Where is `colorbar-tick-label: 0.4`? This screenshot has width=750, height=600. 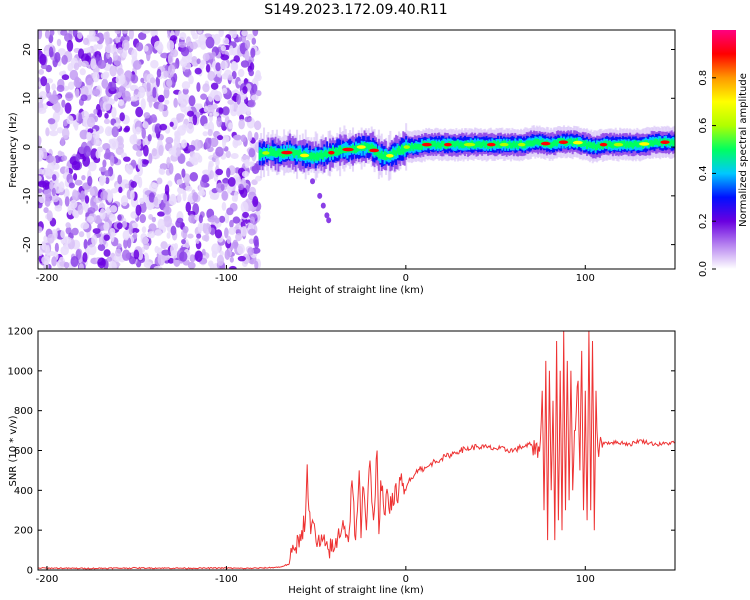
colorbar-tick-label: 0.4 is located at coordinates (703, 173).